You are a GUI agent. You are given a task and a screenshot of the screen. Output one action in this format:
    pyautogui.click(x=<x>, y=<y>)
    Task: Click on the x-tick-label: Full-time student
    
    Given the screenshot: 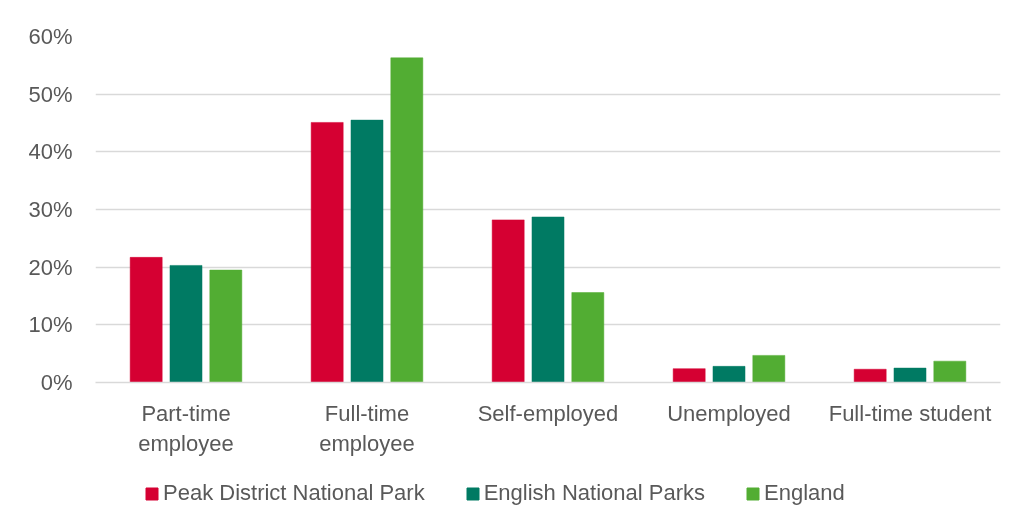 What is the action you would take?
    pyautogui.click(x=910, y=413)
    